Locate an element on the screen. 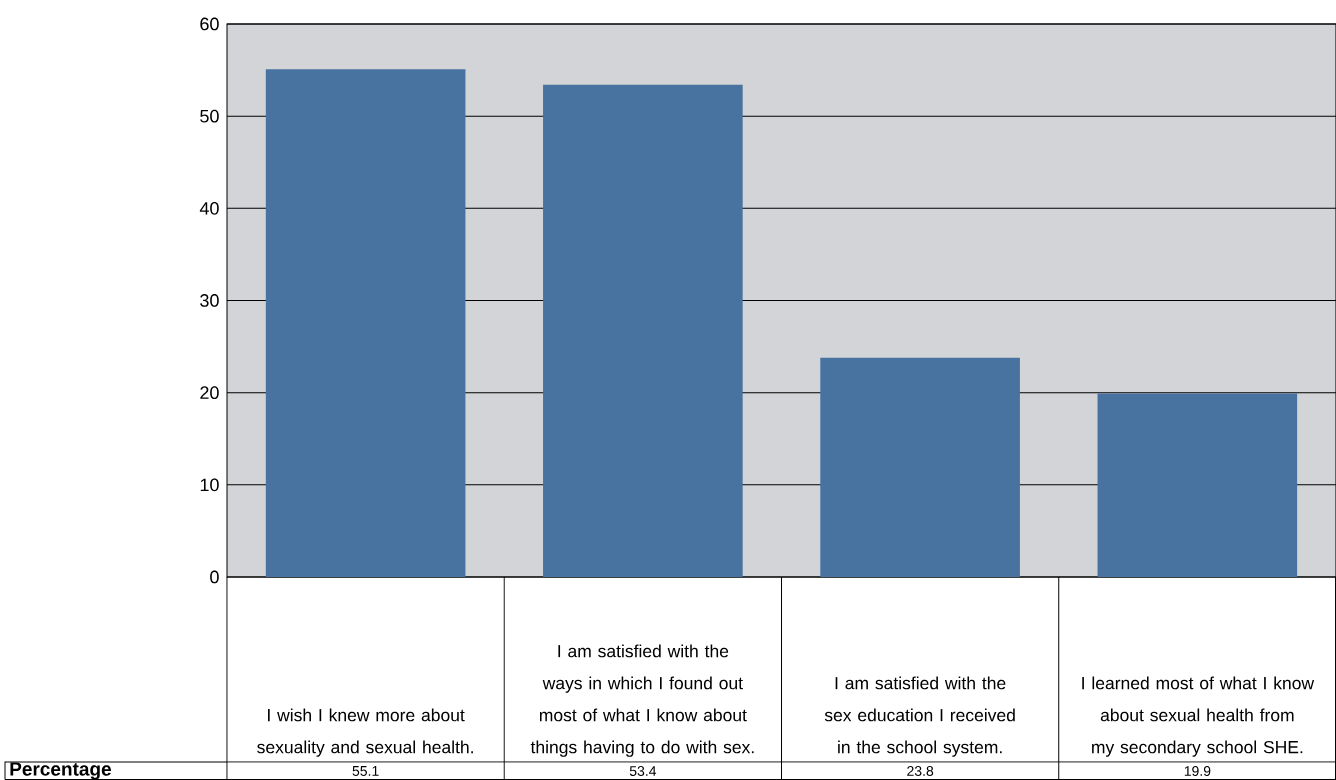  text: Percentage is located at coordinates (60, 771).